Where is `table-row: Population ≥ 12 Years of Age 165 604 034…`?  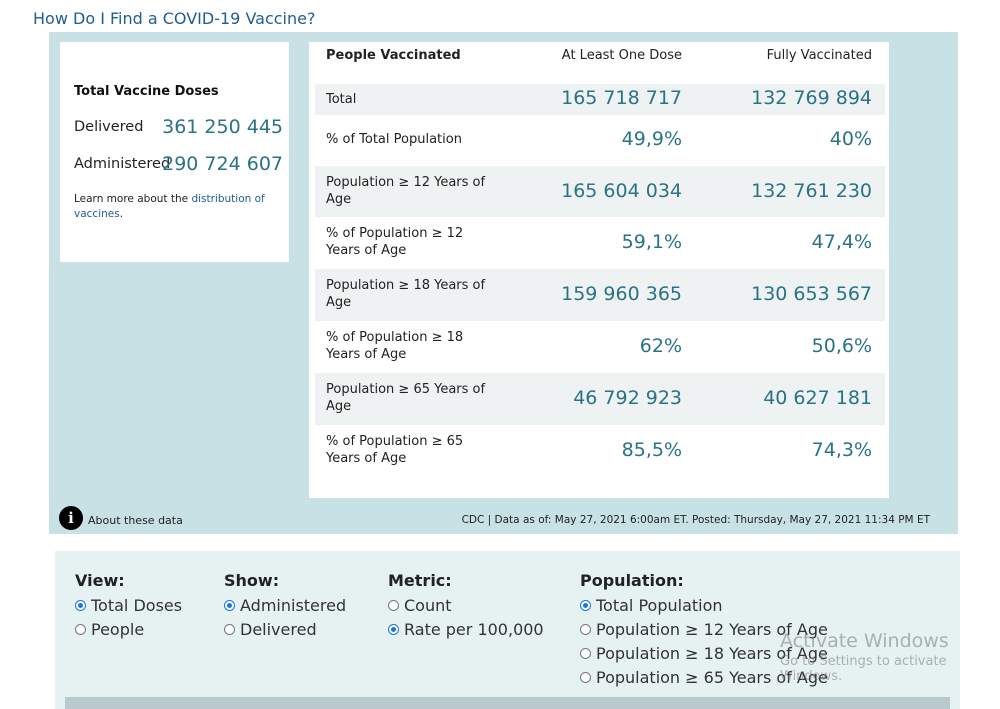
table-row: Population ≥ 12 Years of Age 165 604 034… is located at coordinates (600, 191).